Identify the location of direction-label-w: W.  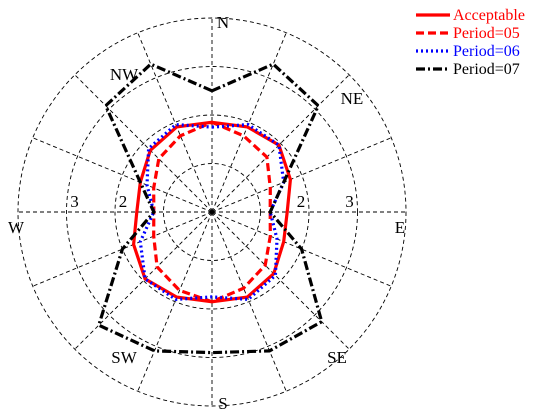
(16, 227).